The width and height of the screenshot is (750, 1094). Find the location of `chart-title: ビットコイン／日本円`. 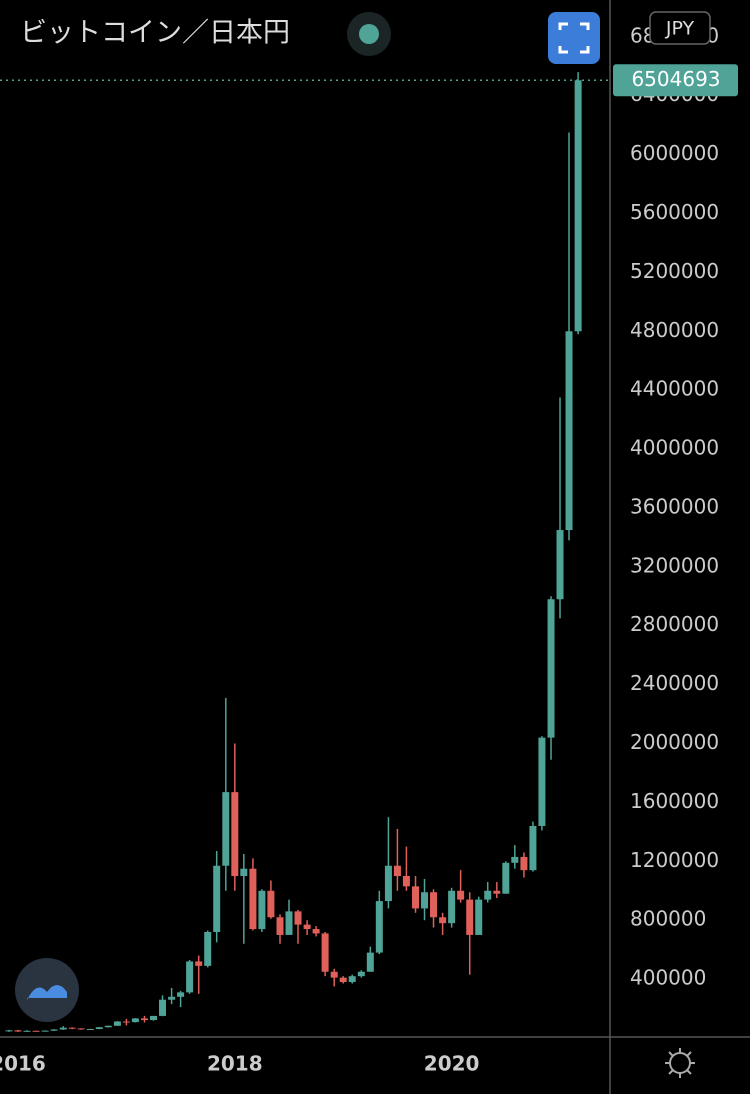

chart-title: ビットコイン／日本円 is located at coordinates (155, 33).